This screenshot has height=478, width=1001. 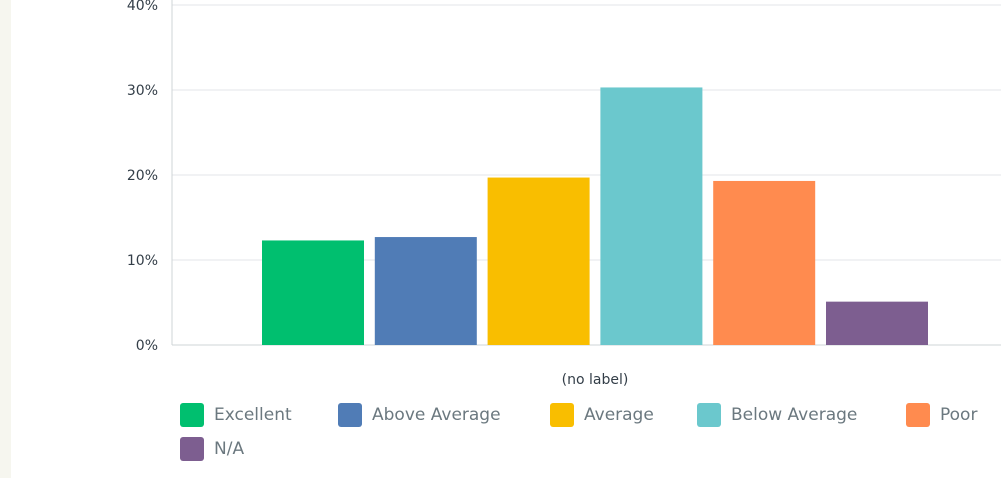 What do you see at coordinates (253, 415) in the screenshot?
I see `legend-label: Excellent` at bounding box center [253, 415].